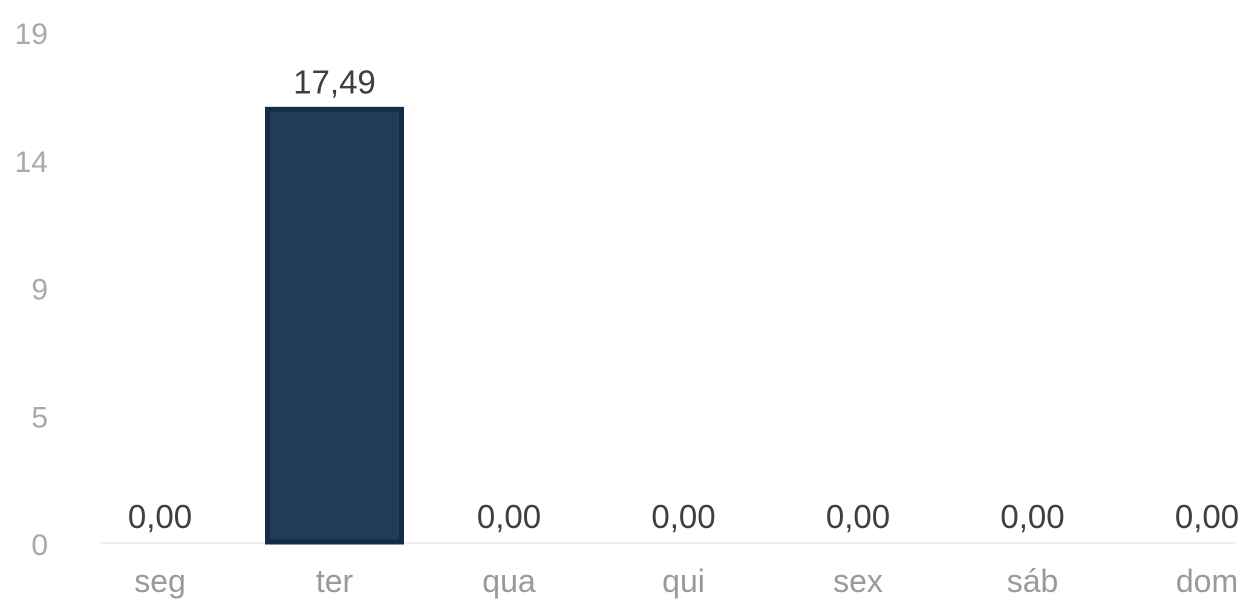 This screenshot has width=1243, height=604. I want to click on x-tick-label-sáb: sáb, so click(1033, 581).